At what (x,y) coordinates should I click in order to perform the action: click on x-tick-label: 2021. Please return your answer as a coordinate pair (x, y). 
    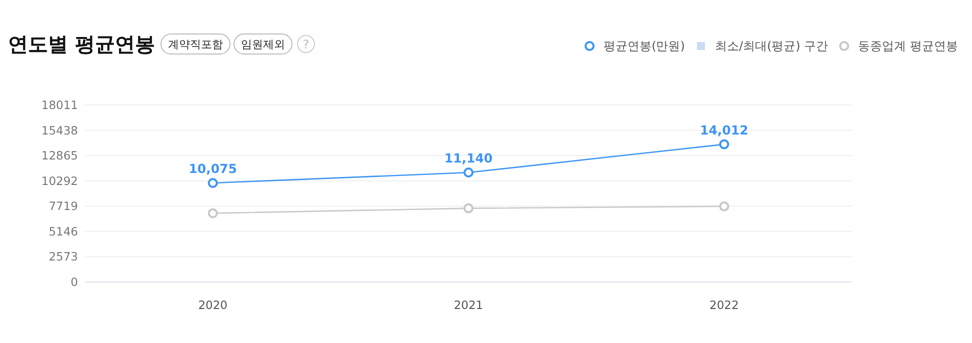
    Looking at the image, I should click on (469, 305).